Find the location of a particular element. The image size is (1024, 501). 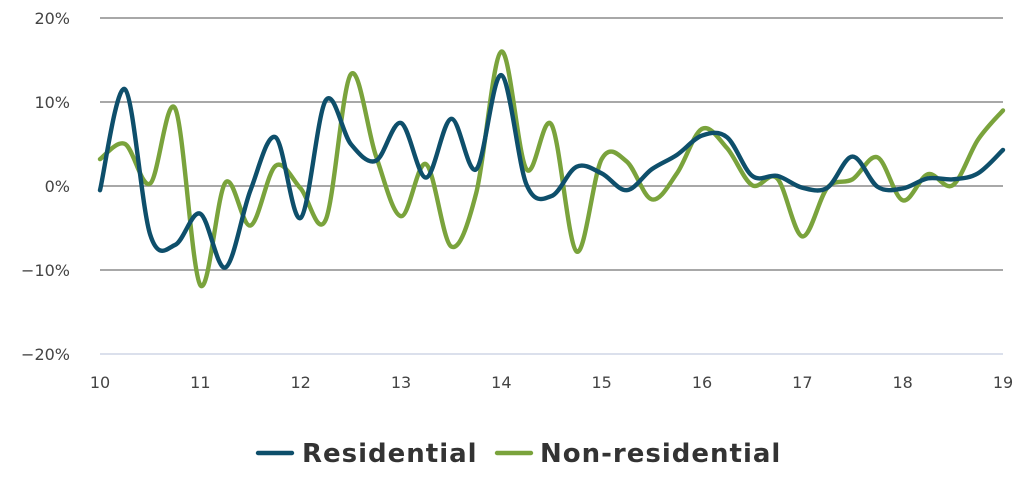

legend: Residential Non-residential is located at coordinates (518, 454).